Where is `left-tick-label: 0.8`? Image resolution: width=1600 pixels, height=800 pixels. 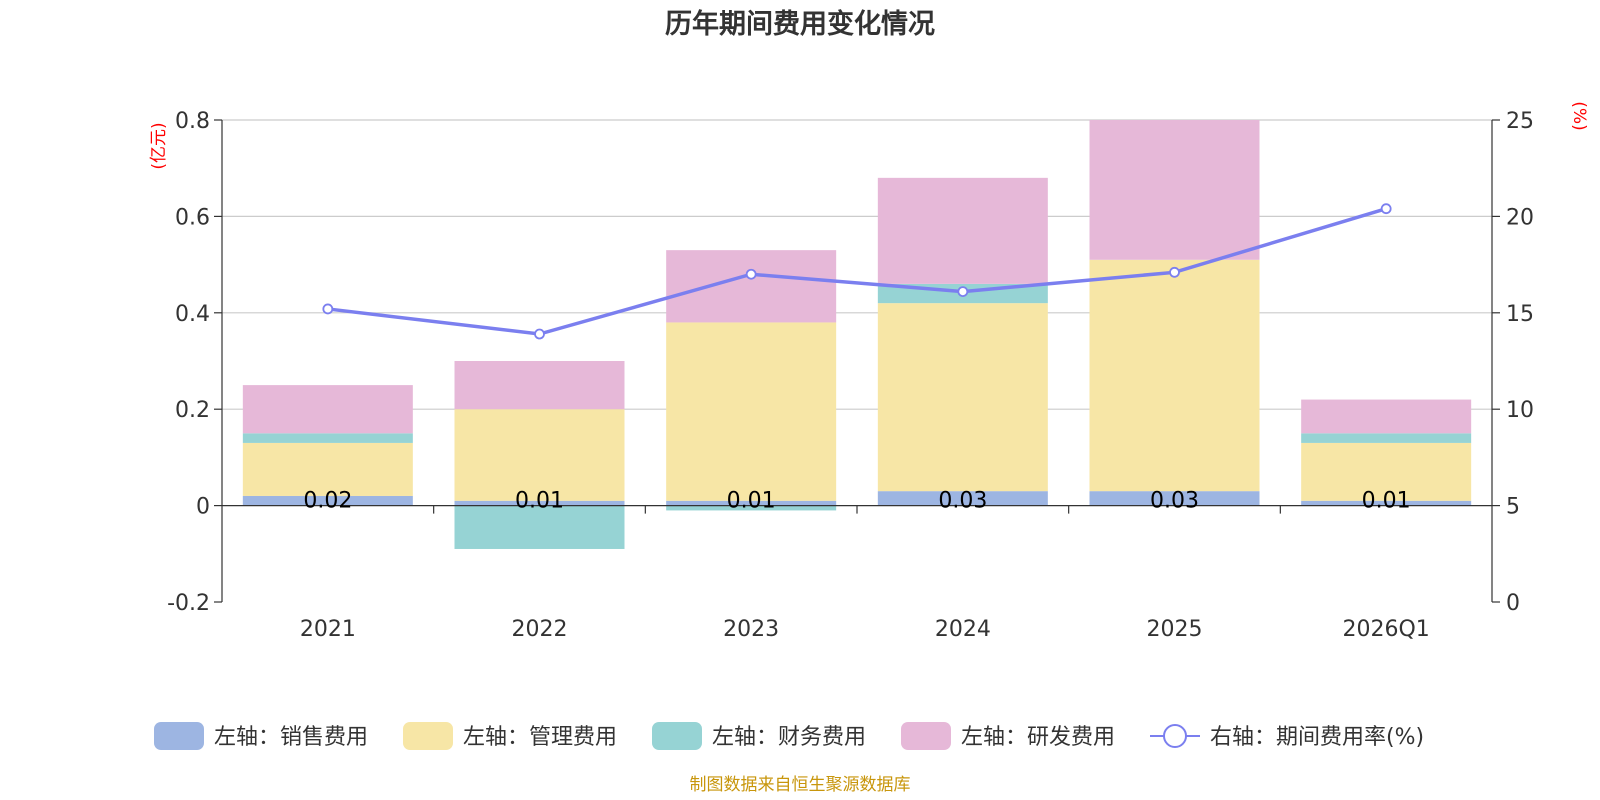
left-tick-label: 0.8 is located at coordinates (192, 121).